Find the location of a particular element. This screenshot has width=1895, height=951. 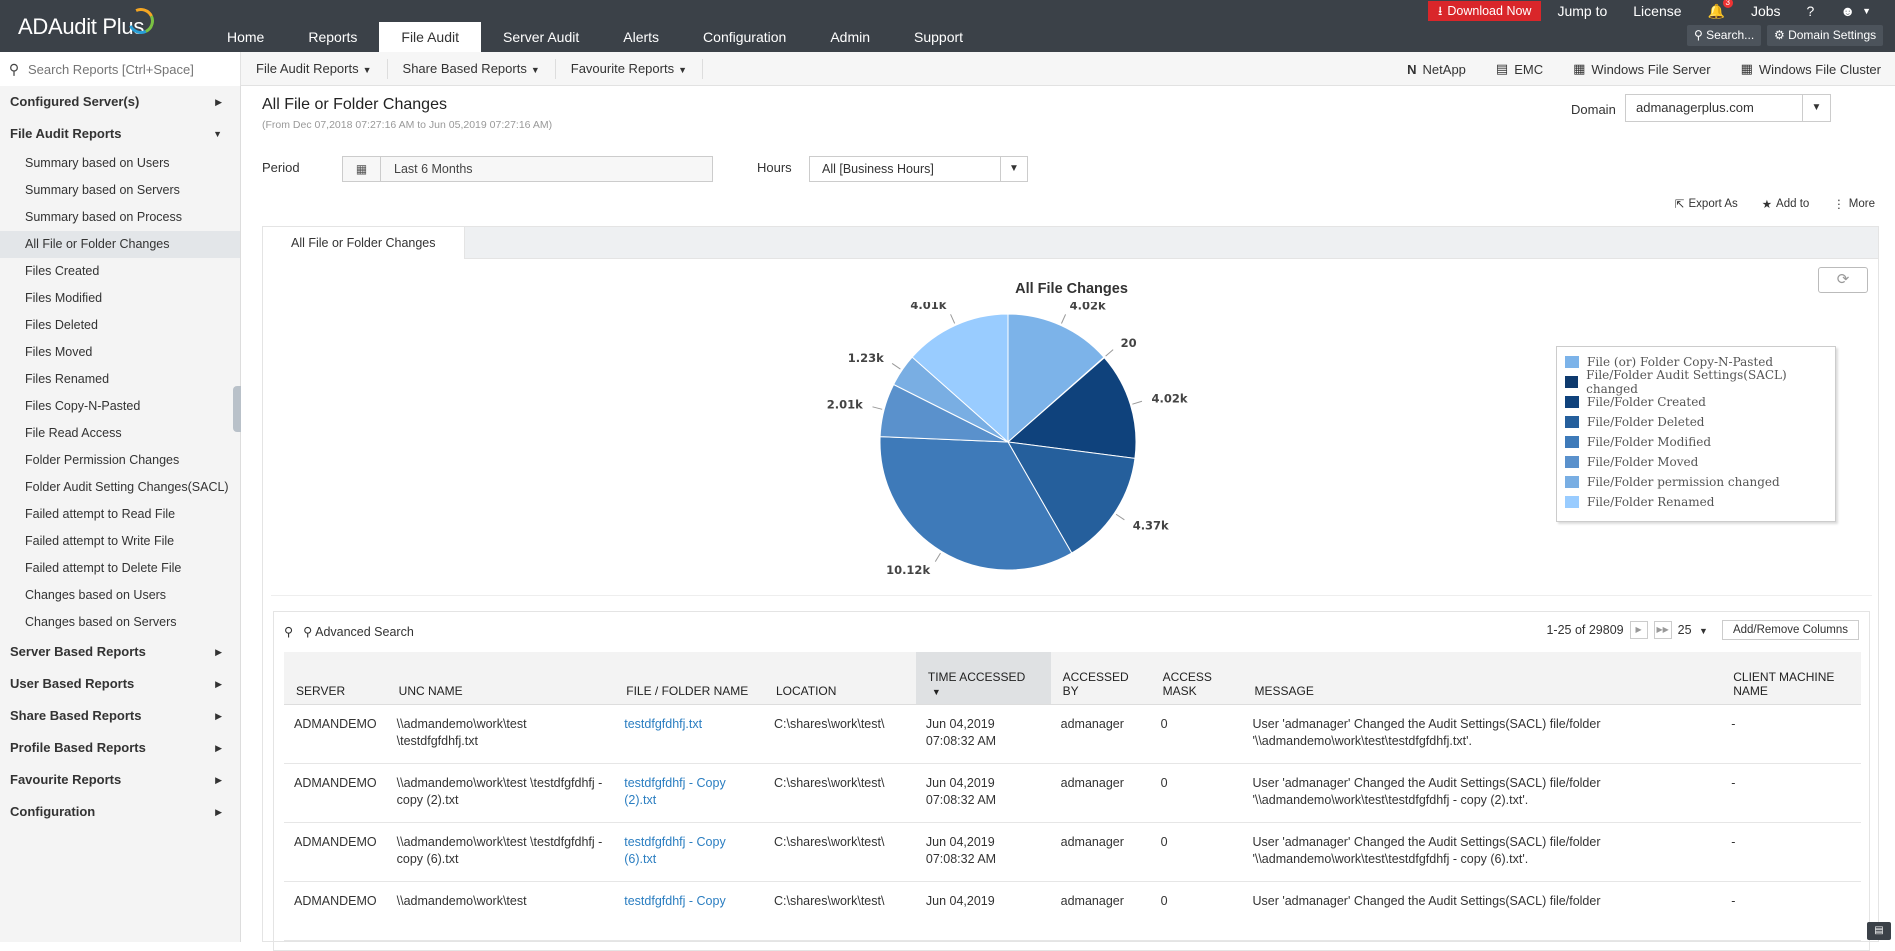

legend-item: File/Folder Moved is located at coordinates (1696, 462).